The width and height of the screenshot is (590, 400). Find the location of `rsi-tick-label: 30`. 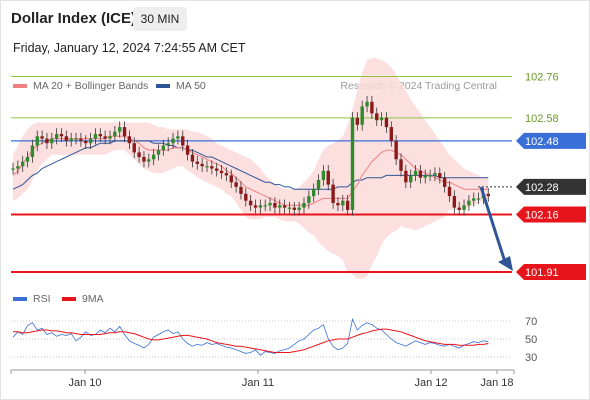

rsi-tick-label: 30 is located at coordinates (531, 358).